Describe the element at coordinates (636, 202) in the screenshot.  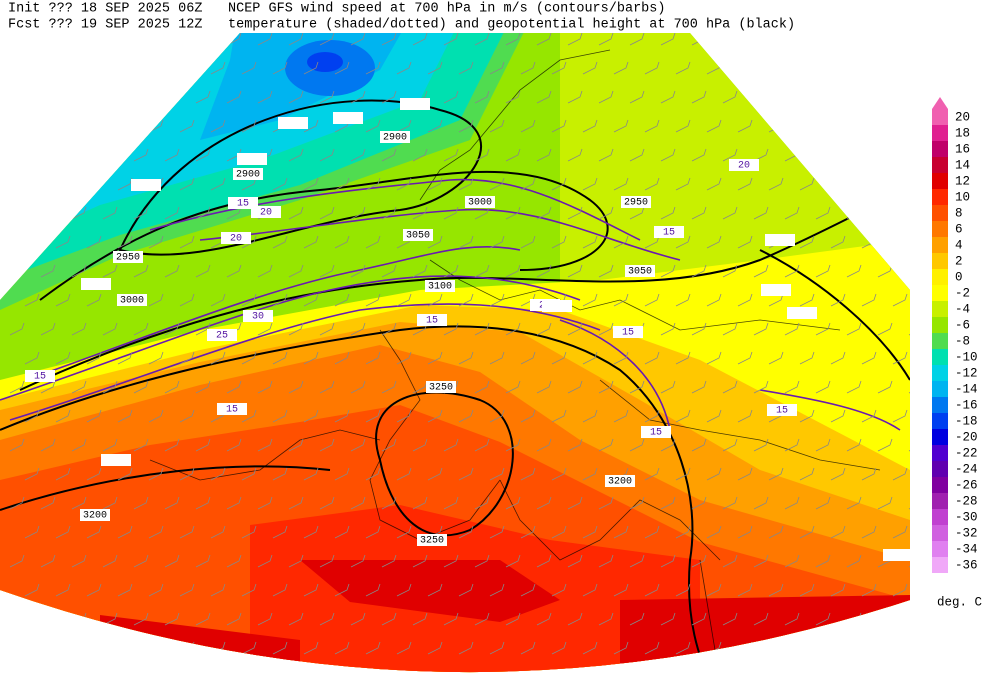
I see `label-box` at that location.